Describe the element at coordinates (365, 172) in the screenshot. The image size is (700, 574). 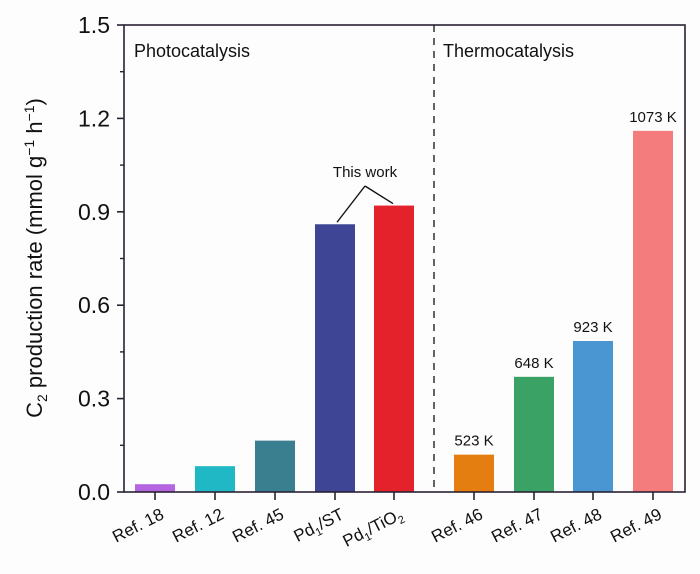
I see `annotation-this-work: This work` at that location.